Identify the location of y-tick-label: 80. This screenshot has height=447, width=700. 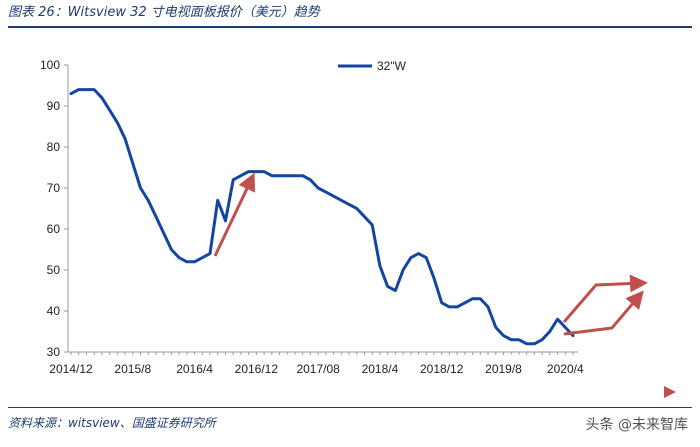
(54, 147).